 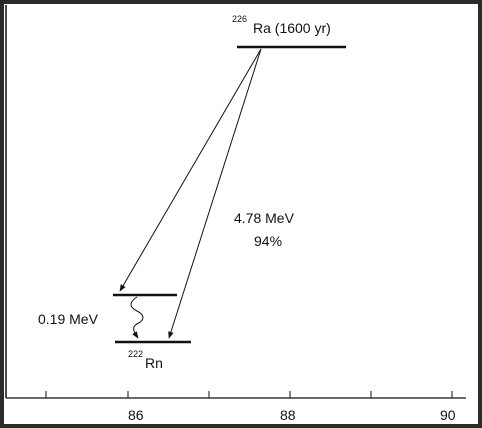 What do you see at coordinates (154, 363) in the screenshot?
I see `daughter-label: Rn` at bounding box center [154, 363].